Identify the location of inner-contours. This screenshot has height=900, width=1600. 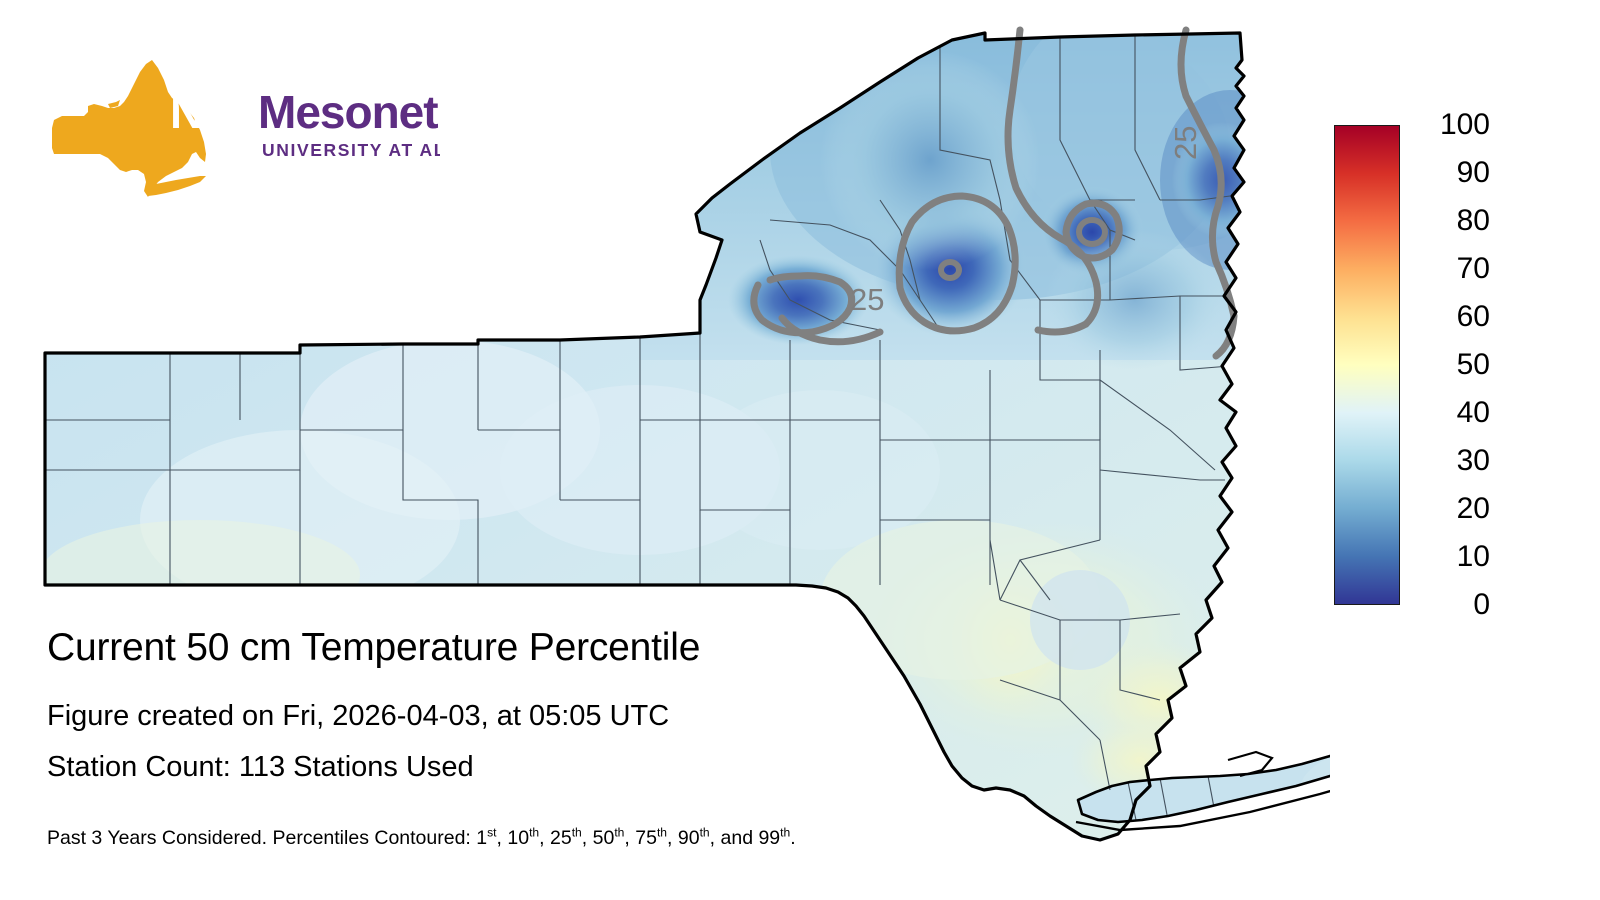
(1023, 249).